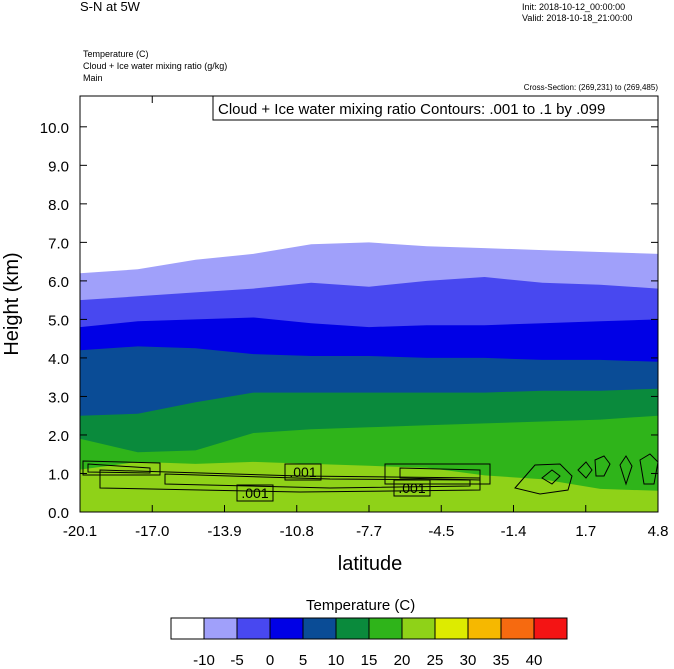  Describe the element at coordinates (336, 660) in the screenshot. I see `colorbar-label: 10` at that location.